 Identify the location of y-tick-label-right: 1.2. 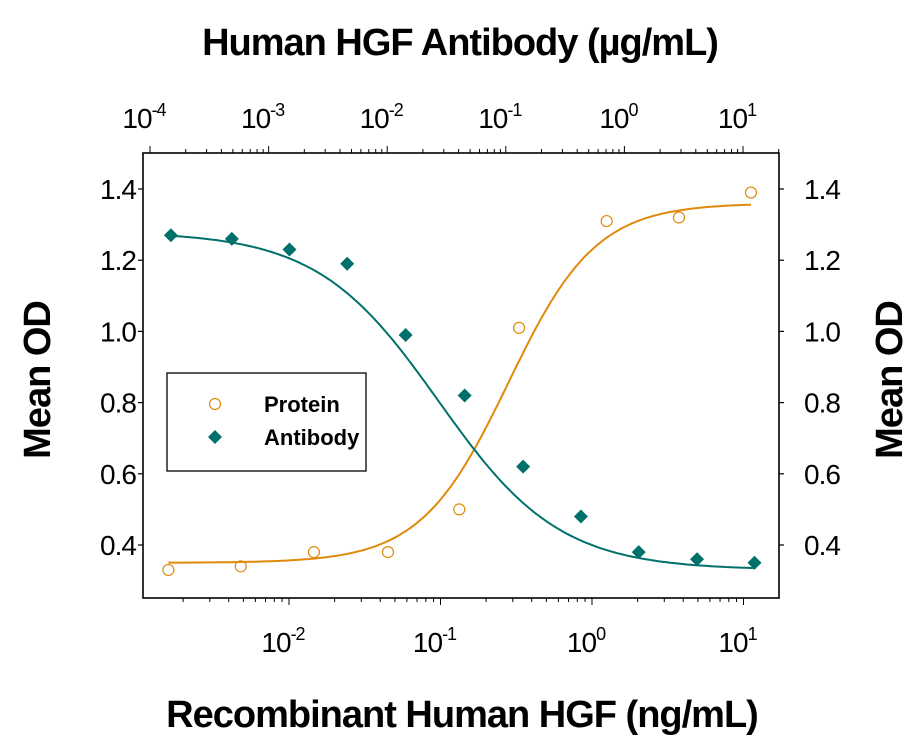
(822, 260).